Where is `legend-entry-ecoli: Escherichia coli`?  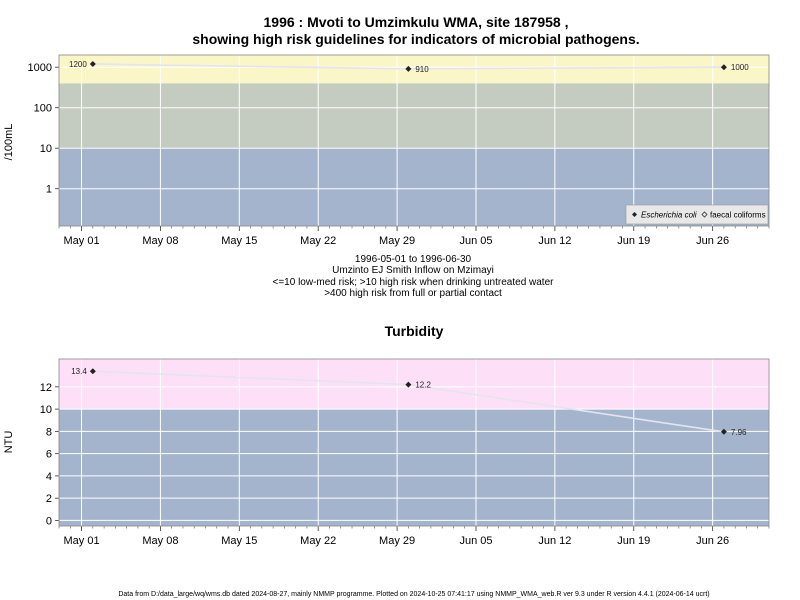
legend-entry-ecoli: Escherichia coli is located at coordinates (669, 215).